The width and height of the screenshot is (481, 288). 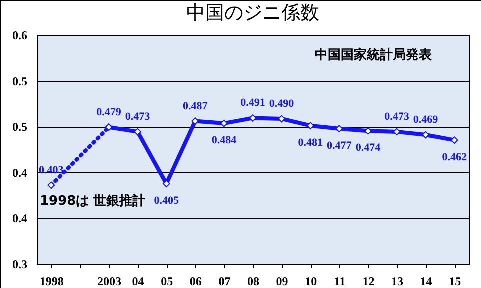 What do you see at coordinates (110, 281) in the screenshot?
I see `x-tick-label: 2003` at bounding box center [110, 281].